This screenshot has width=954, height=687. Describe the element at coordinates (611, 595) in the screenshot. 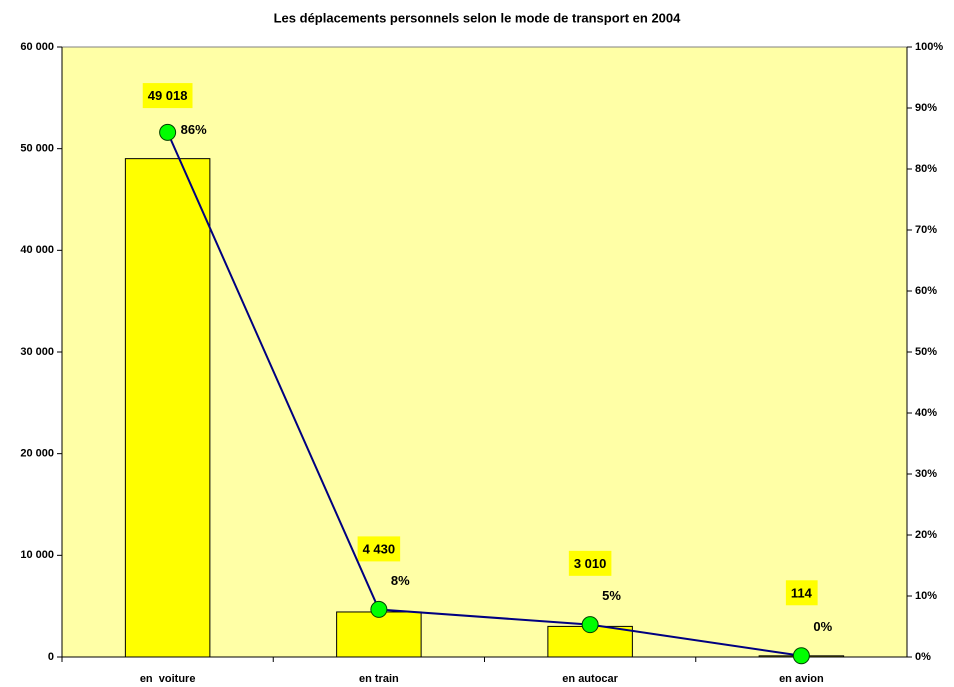

I see `line-value-label: 5%` at that location.